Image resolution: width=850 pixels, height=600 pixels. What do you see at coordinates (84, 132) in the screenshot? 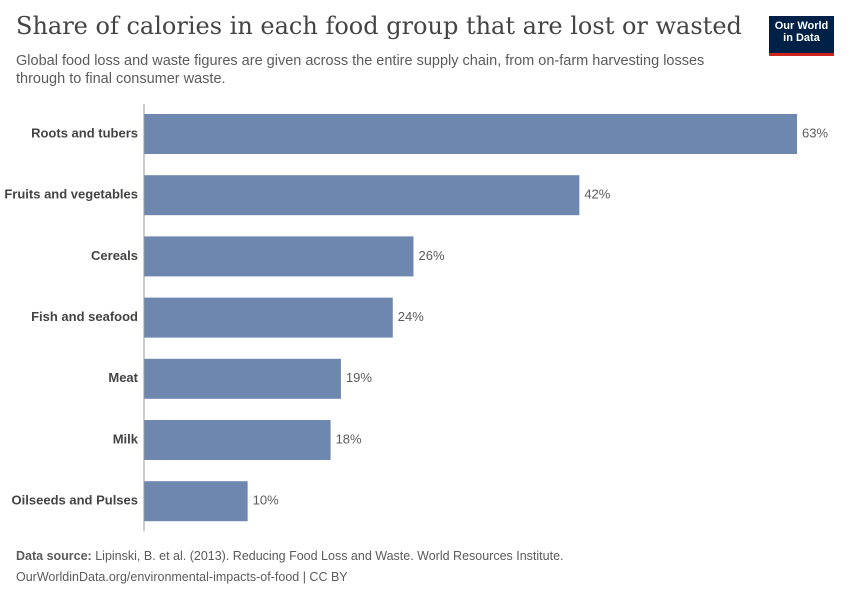
I see `y-tick-label: Roots and tubers` at bounding box center [84, 132].